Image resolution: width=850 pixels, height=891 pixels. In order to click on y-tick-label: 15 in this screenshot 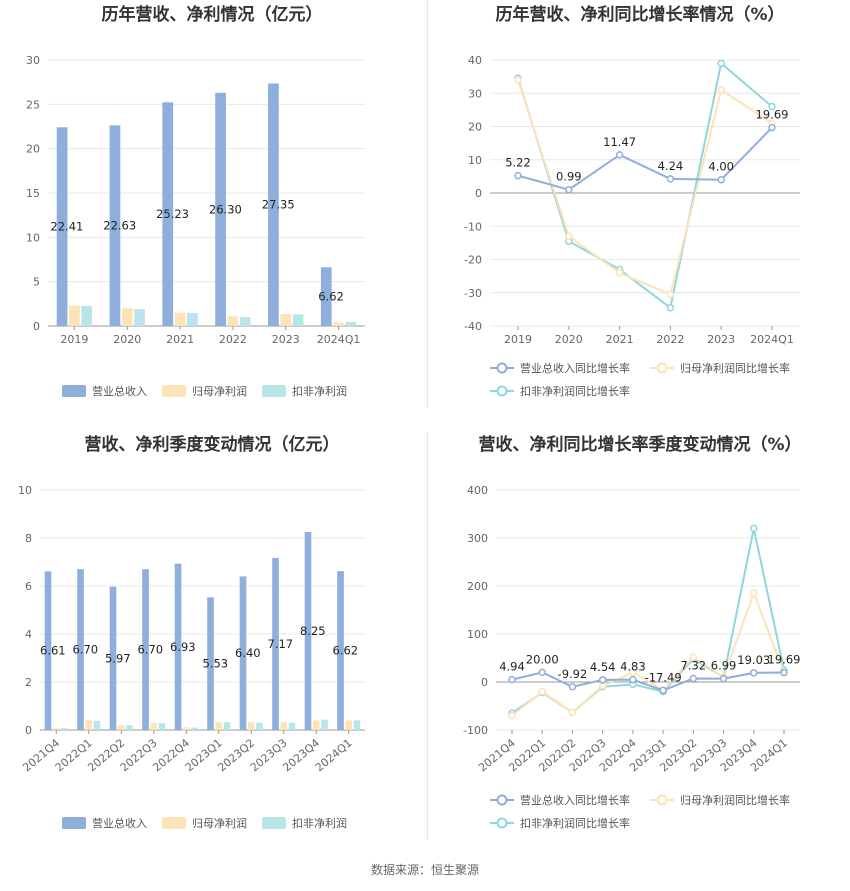, I will do `click(33, 193)`.